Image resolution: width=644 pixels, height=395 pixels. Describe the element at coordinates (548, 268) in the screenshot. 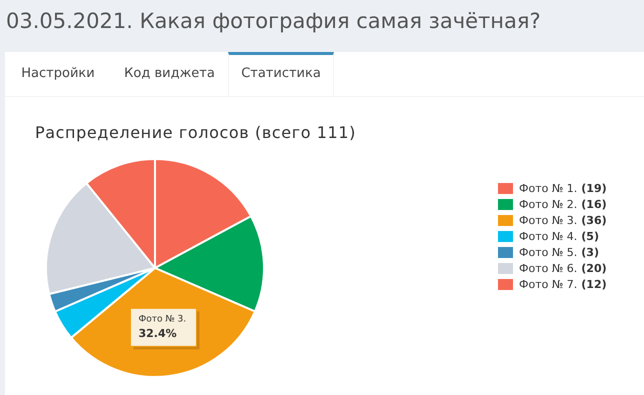

I see `legend-label: Фото № 6.` at that location.